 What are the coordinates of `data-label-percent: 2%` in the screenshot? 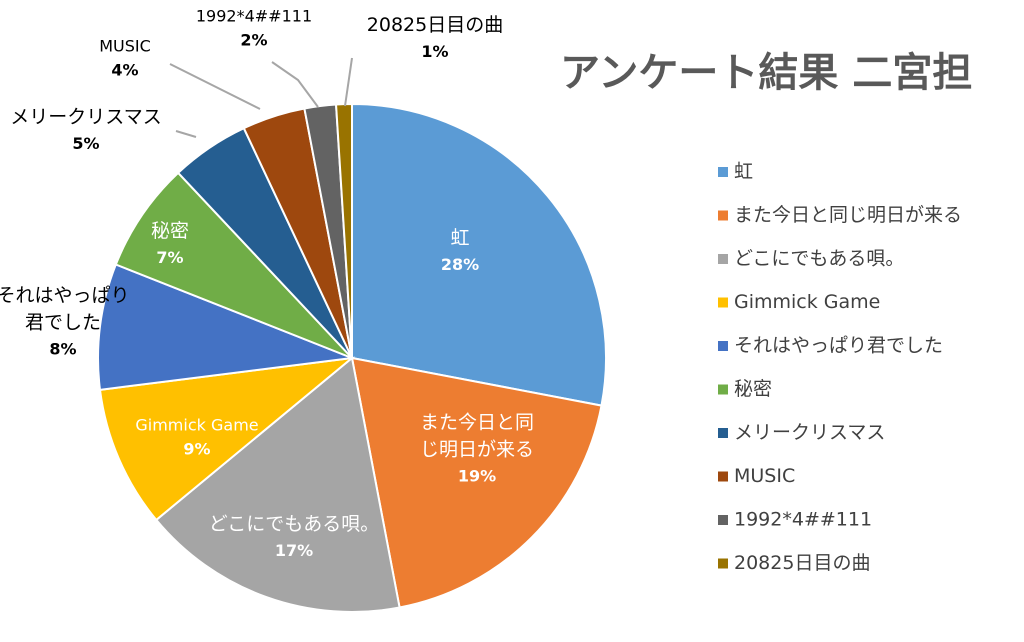 It's located at (253, 40).